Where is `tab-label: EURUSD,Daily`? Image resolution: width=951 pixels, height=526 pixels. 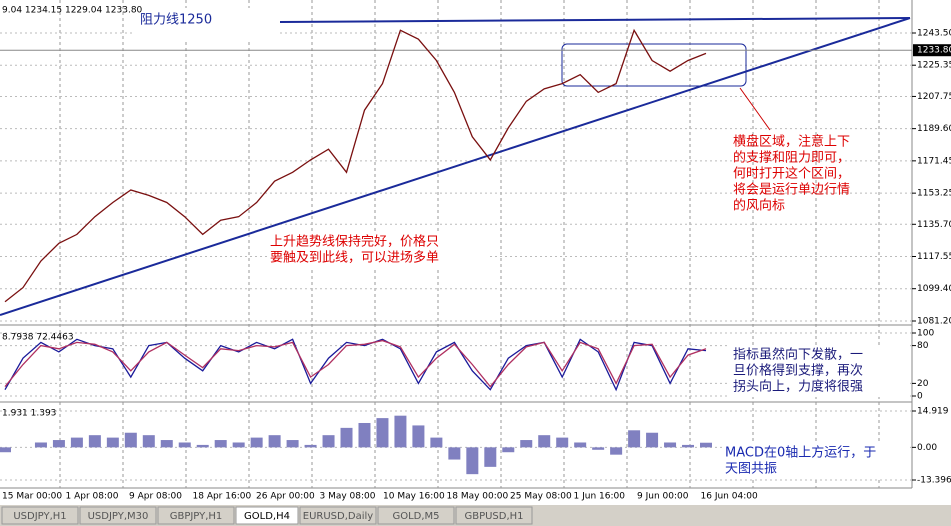
tab-label: EURUSD,Daily is located at coordinates (338, 516).